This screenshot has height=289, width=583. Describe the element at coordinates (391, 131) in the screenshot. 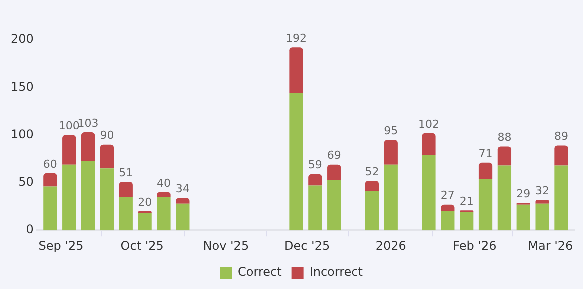

I see `total-label: 95` at that location.